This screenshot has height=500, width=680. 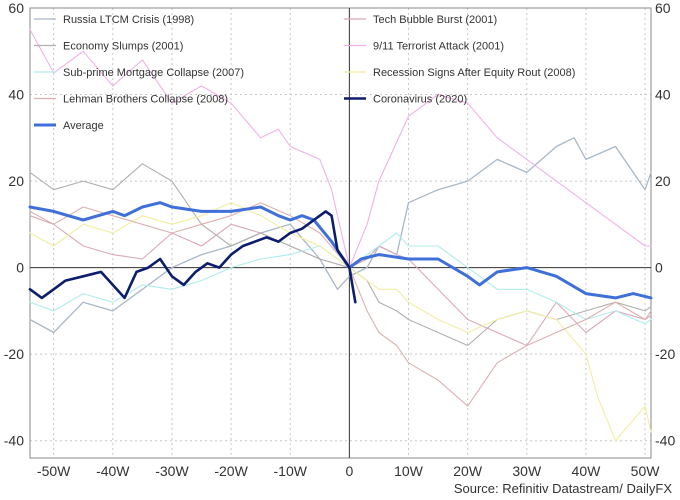 What do you see at coordinates (349, 471) in the screenshot?
I see `x-tick-label: 0` at bounding box center [349, 471].